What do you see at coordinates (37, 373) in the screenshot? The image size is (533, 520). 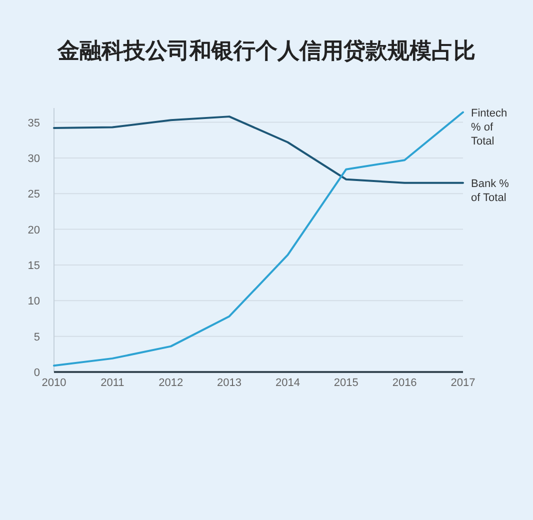 I see `y-tick-label: 0` at bounding box center [37, 373].